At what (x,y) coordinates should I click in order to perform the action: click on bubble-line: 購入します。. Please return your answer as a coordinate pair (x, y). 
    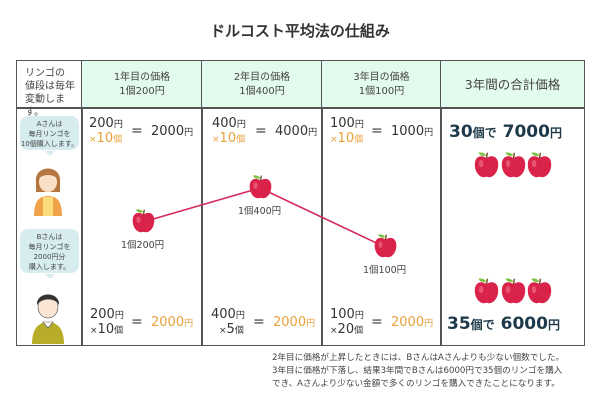
    Looking at the image, I should click on (49, 267).